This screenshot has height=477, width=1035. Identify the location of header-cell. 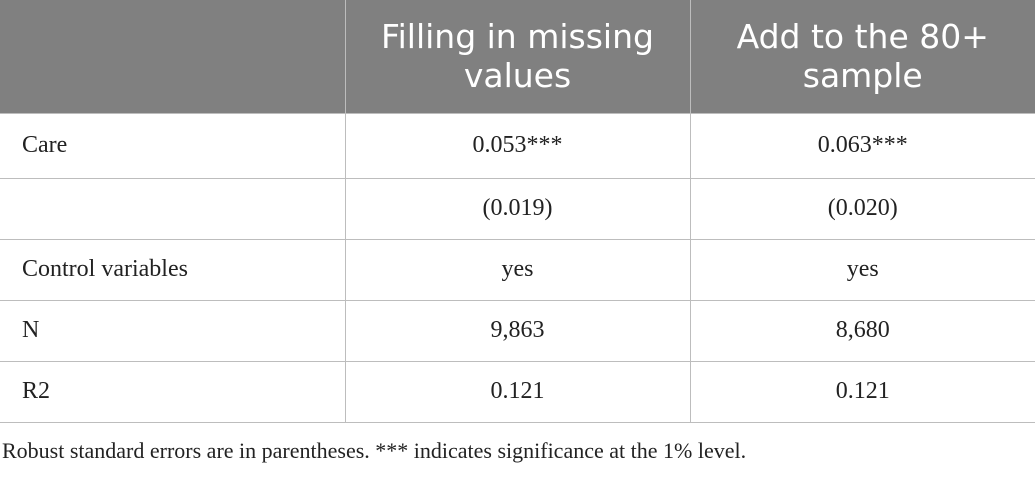
(172, 56).